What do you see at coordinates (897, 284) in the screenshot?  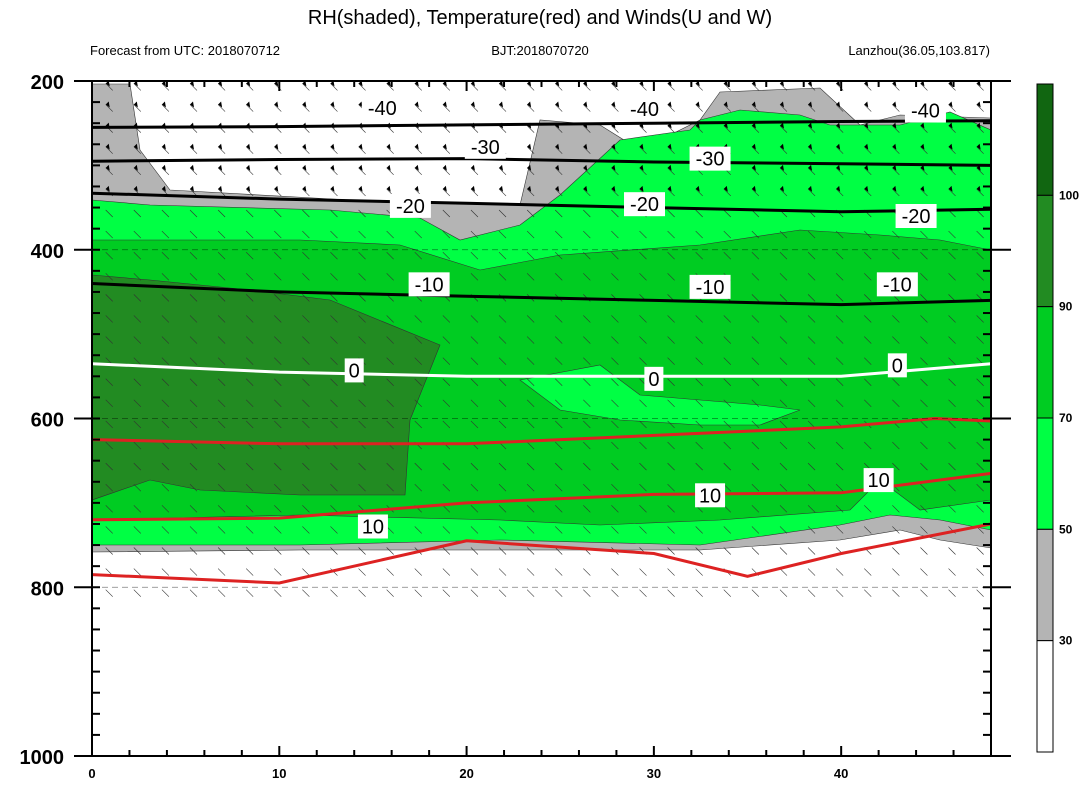 I see `contour-label: -10` at bounding box center [897, 284].